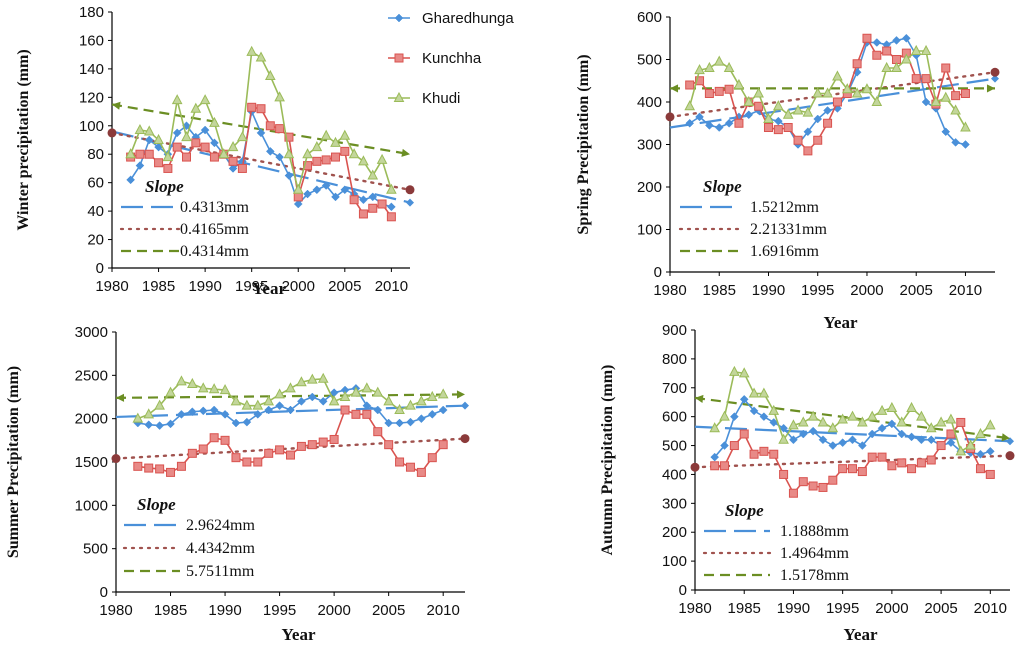 The width and height of the screenshot is (1024, 649). I want to click on x-tick-label: 2005, so click(916, 290).